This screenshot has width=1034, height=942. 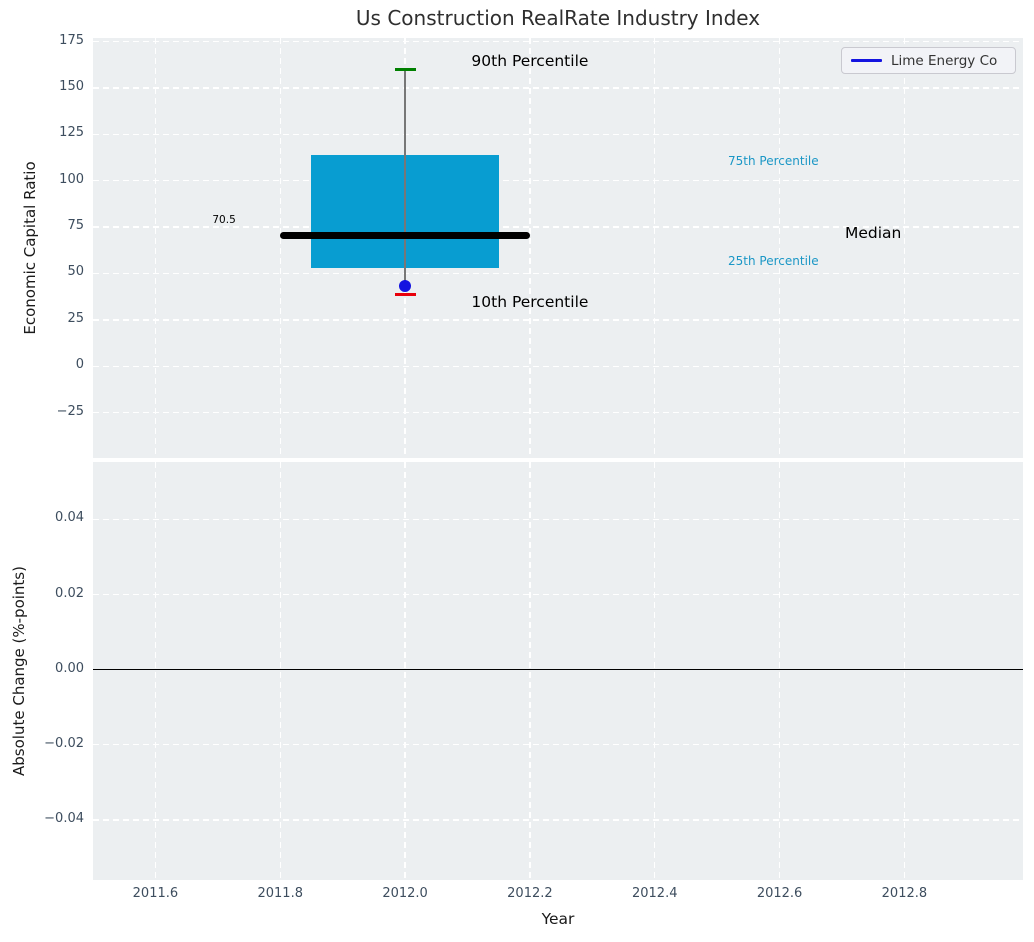 I want to click on legend-label: Lime Energy Co, so click(x=944, y=60).